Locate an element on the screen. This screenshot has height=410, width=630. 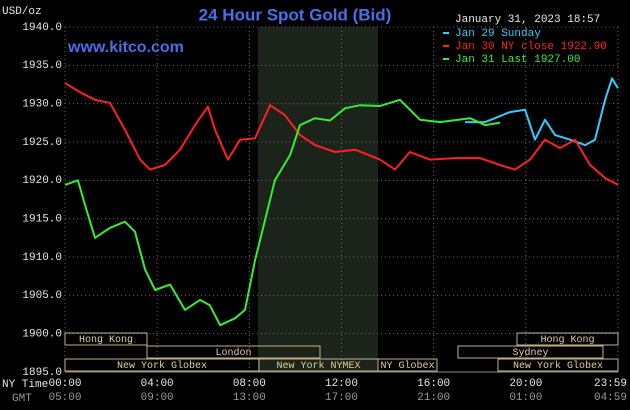
x2-tick-label: 13:00 is located at coordinates (249, 398).